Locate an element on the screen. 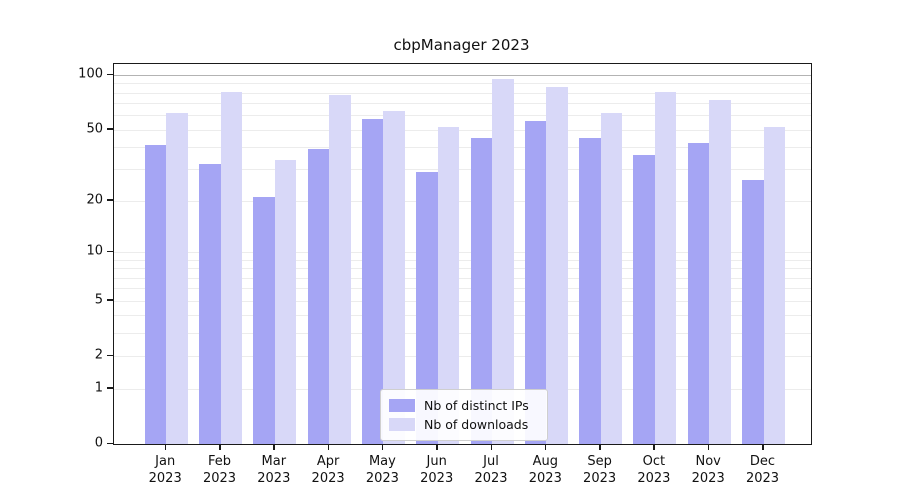 This screenshot has height=500, width=900. legend-item-downloads: Nb of downloads is located at coordinates (463, 424).